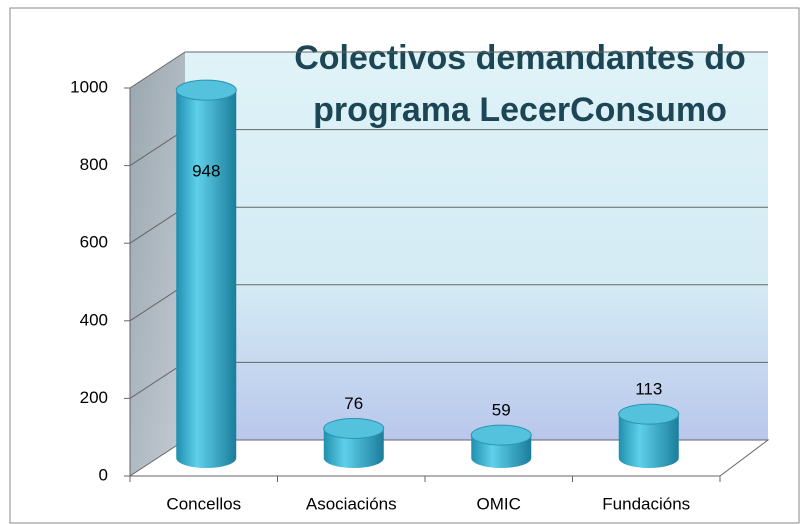  What do you see at coordinates (449, 458) in the screenshot?
I see `floor` at bounding box center [449, 458].